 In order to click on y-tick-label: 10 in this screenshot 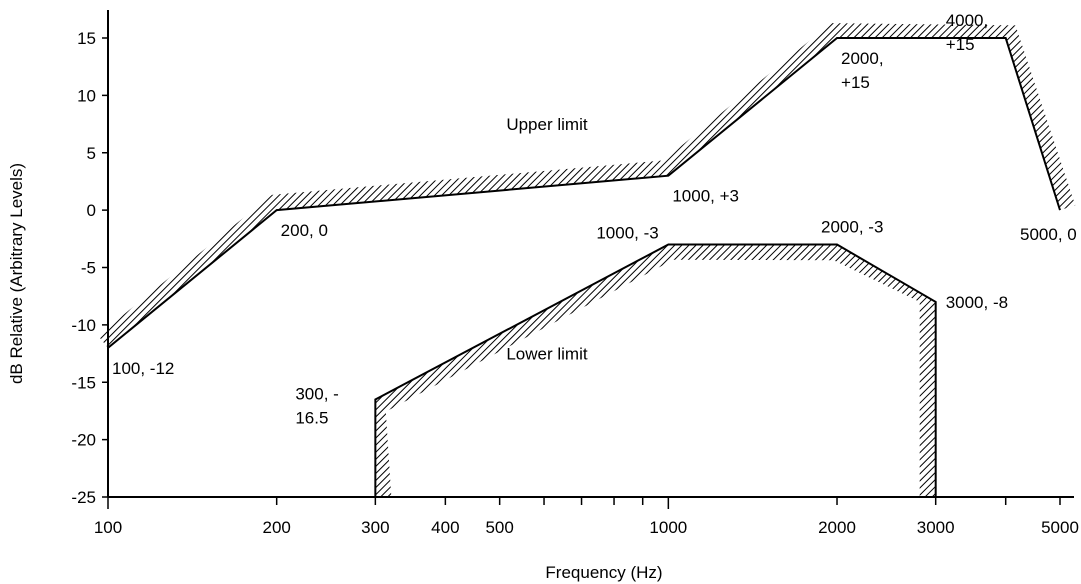, I will do `click(86, 95)`.